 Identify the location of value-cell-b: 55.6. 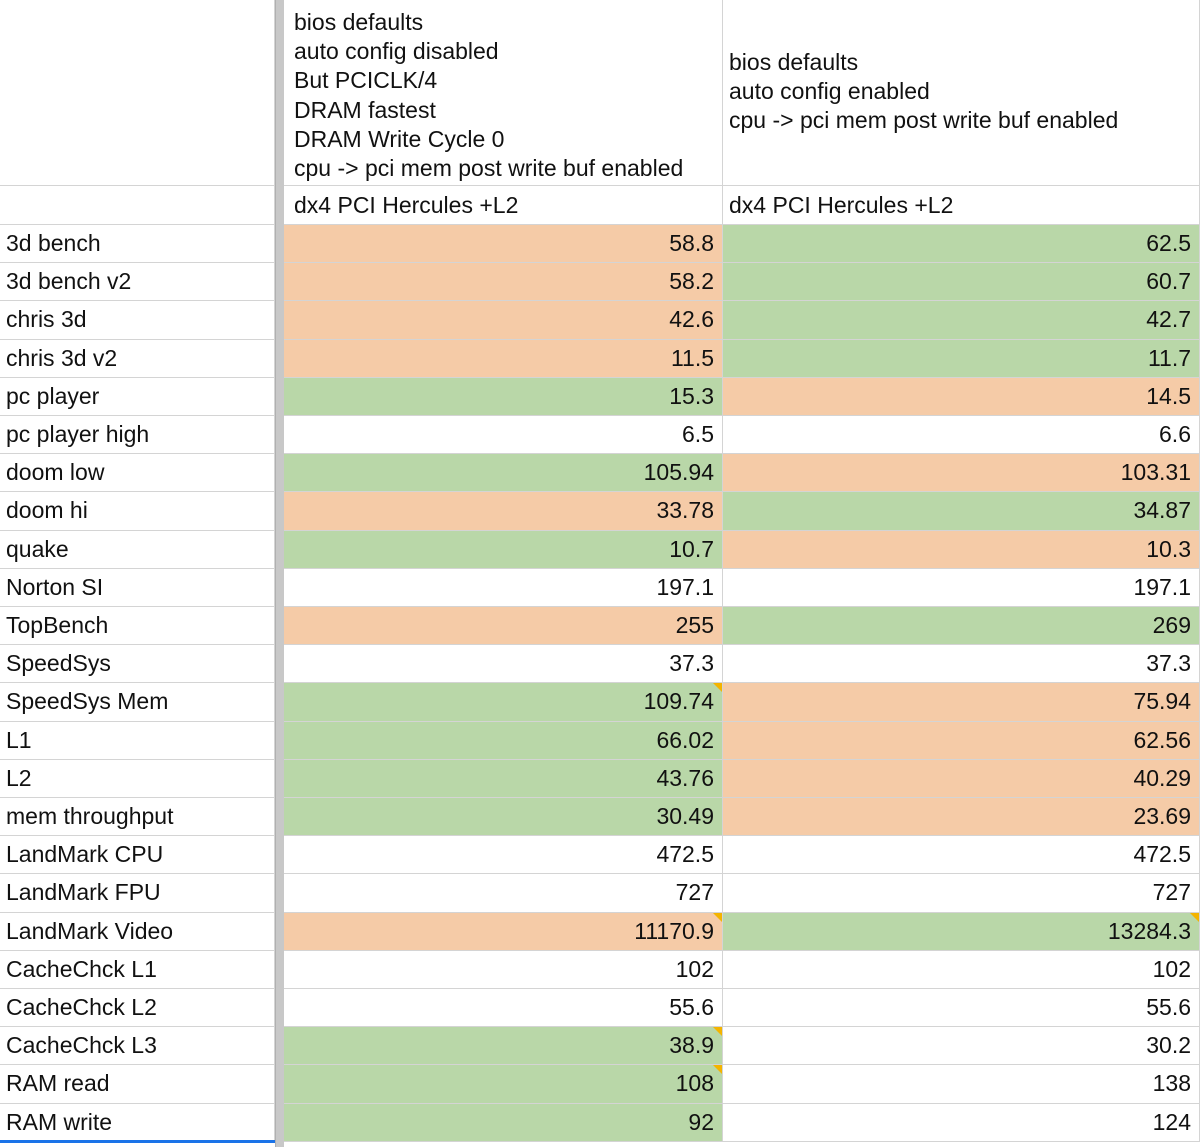
(961, 1008).